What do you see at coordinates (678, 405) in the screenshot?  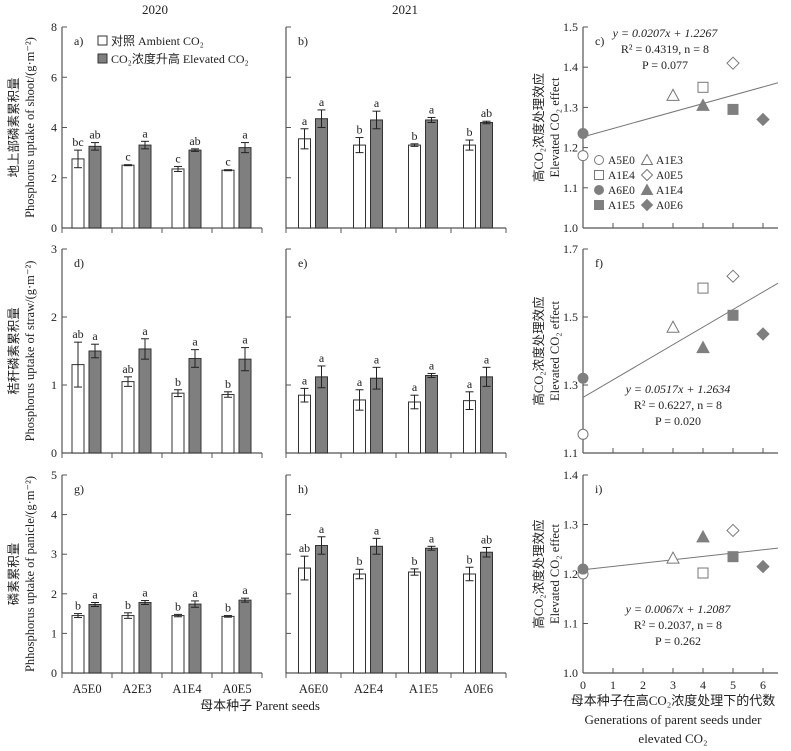 I see `regression-annotation: R² = 0.6227, n = 8` at bounding box center [678, 405].